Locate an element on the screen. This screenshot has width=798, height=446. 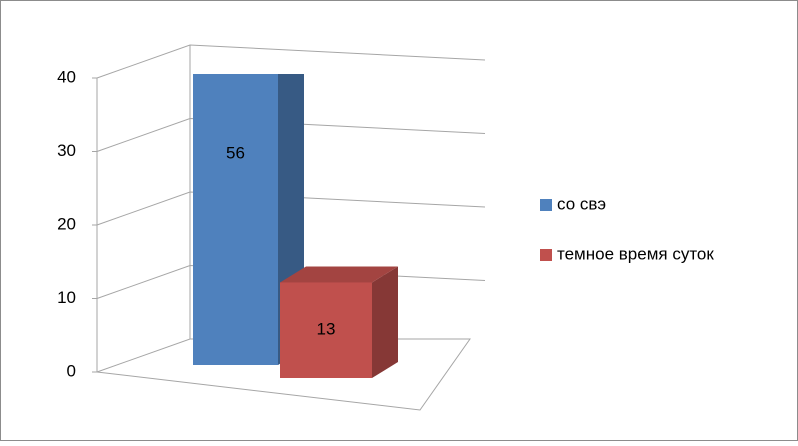
data-label: 13 is located at coordinates (326, 329).